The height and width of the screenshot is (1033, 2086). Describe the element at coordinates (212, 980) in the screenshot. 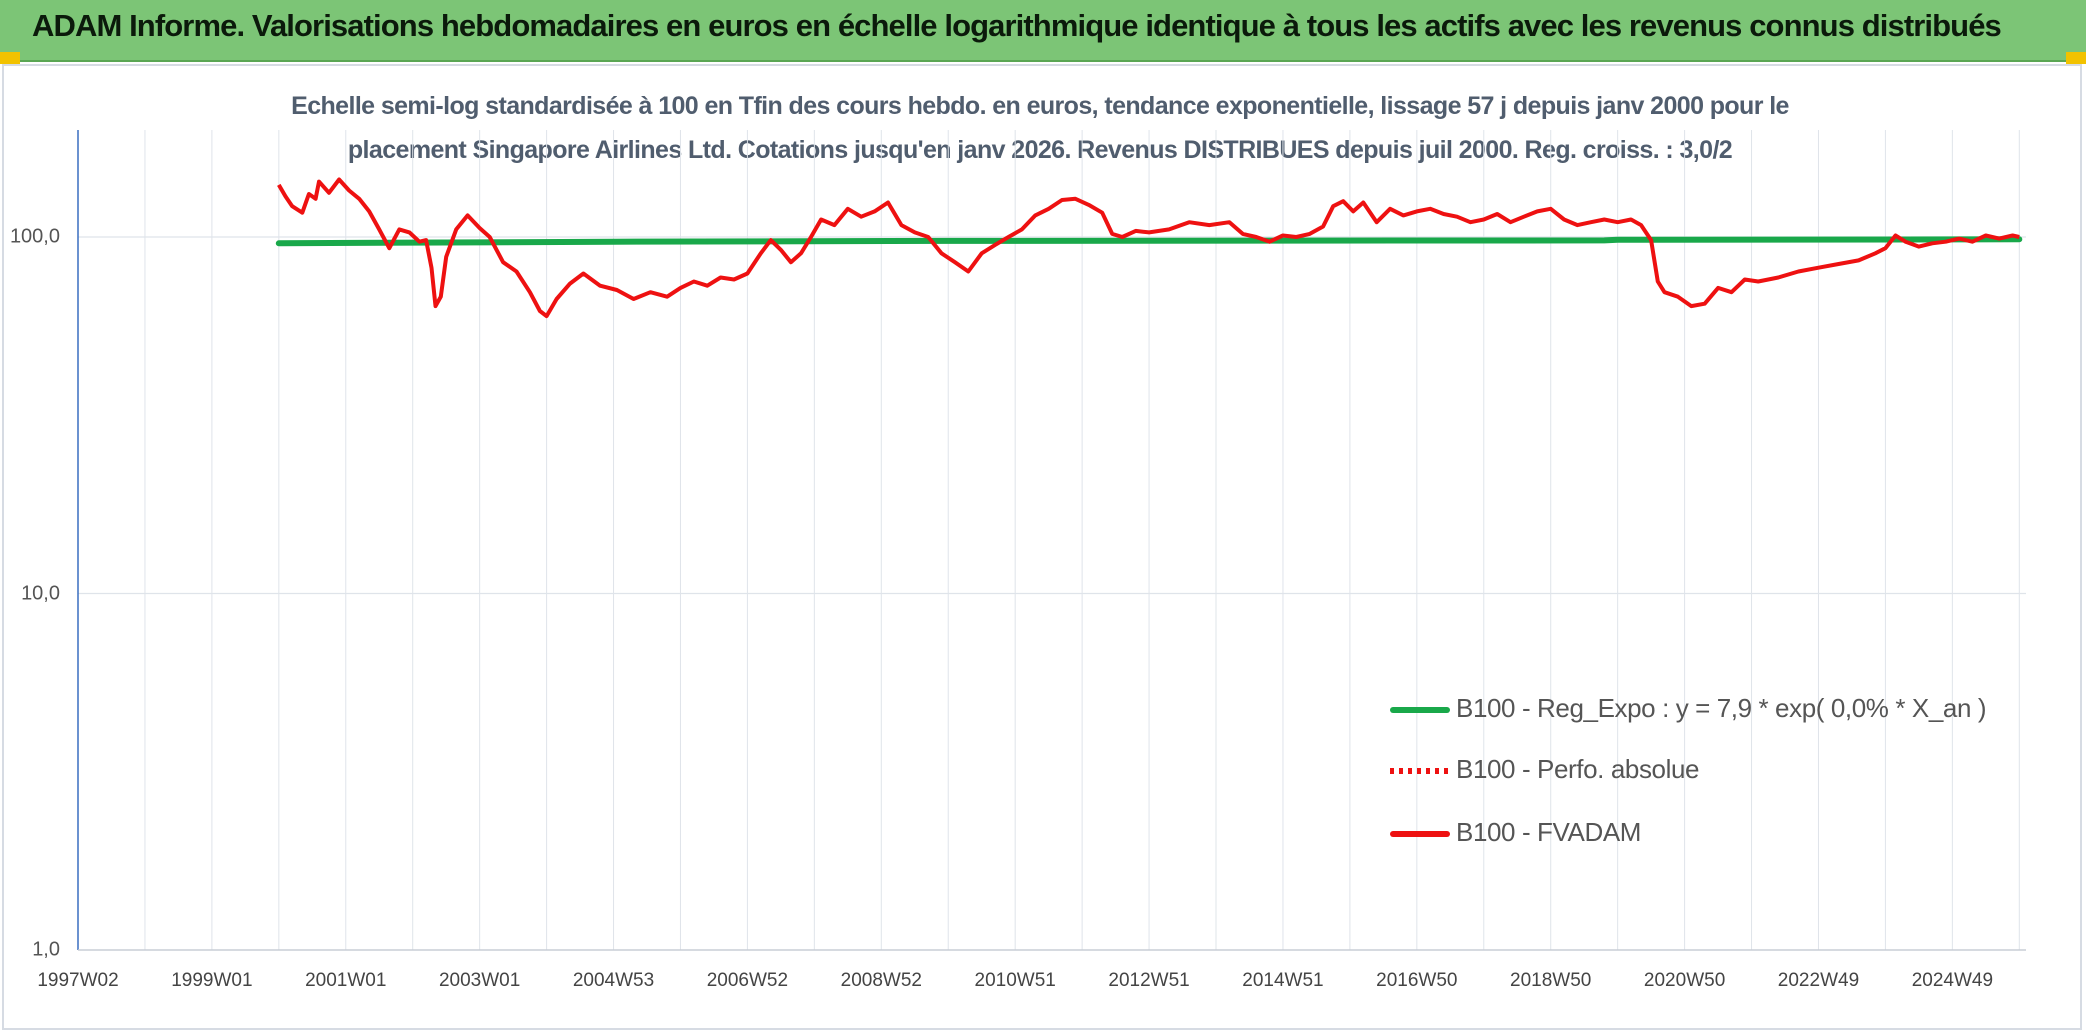

I see `x-tick-label: 1999W01` at that location.